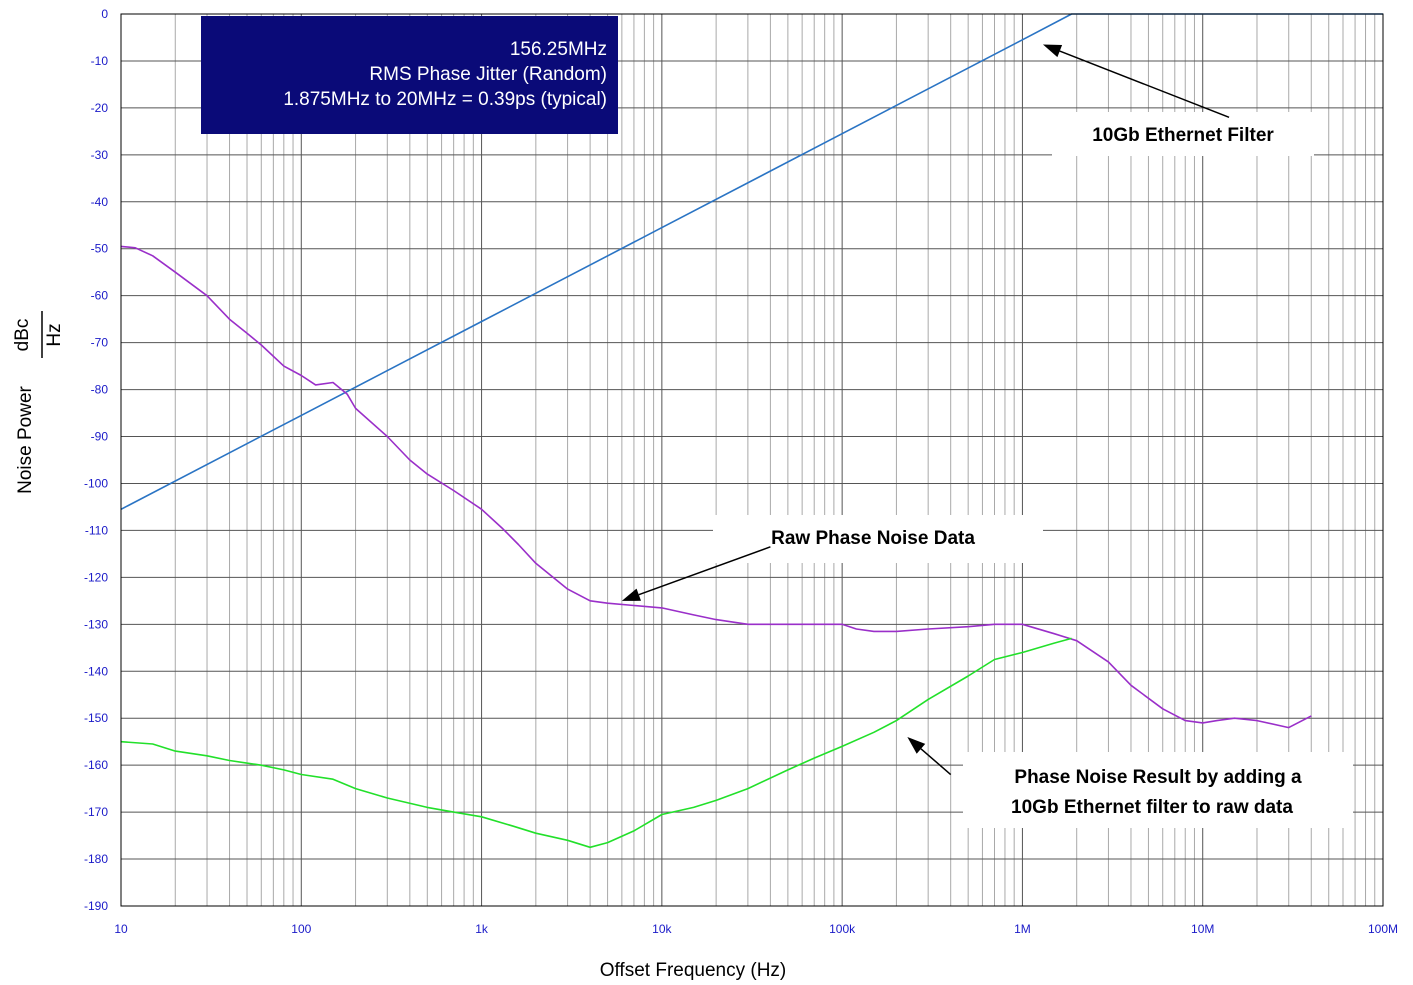  I want to click on y-tick-label: -70, so click(100, 343).